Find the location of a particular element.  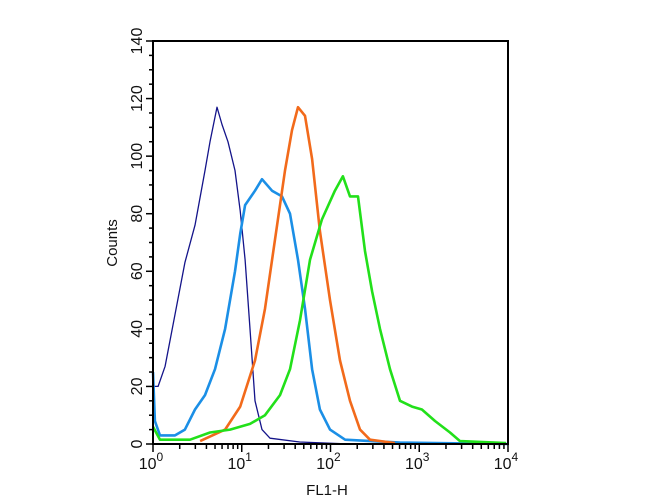

x-tick-exponent: 3 is located at coordinates (426, 457).